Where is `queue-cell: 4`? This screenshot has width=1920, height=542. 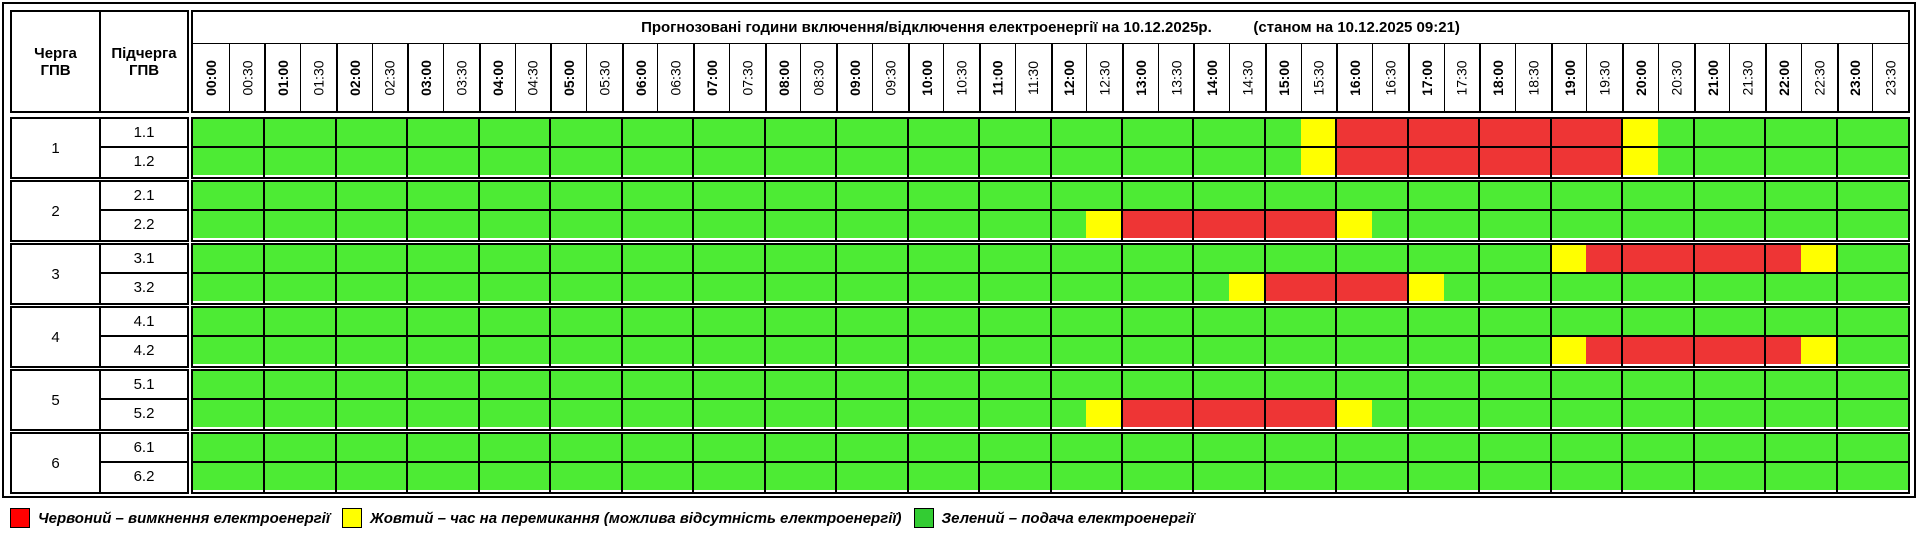 queue-cell: 4 is located at coordinates (55, 337).